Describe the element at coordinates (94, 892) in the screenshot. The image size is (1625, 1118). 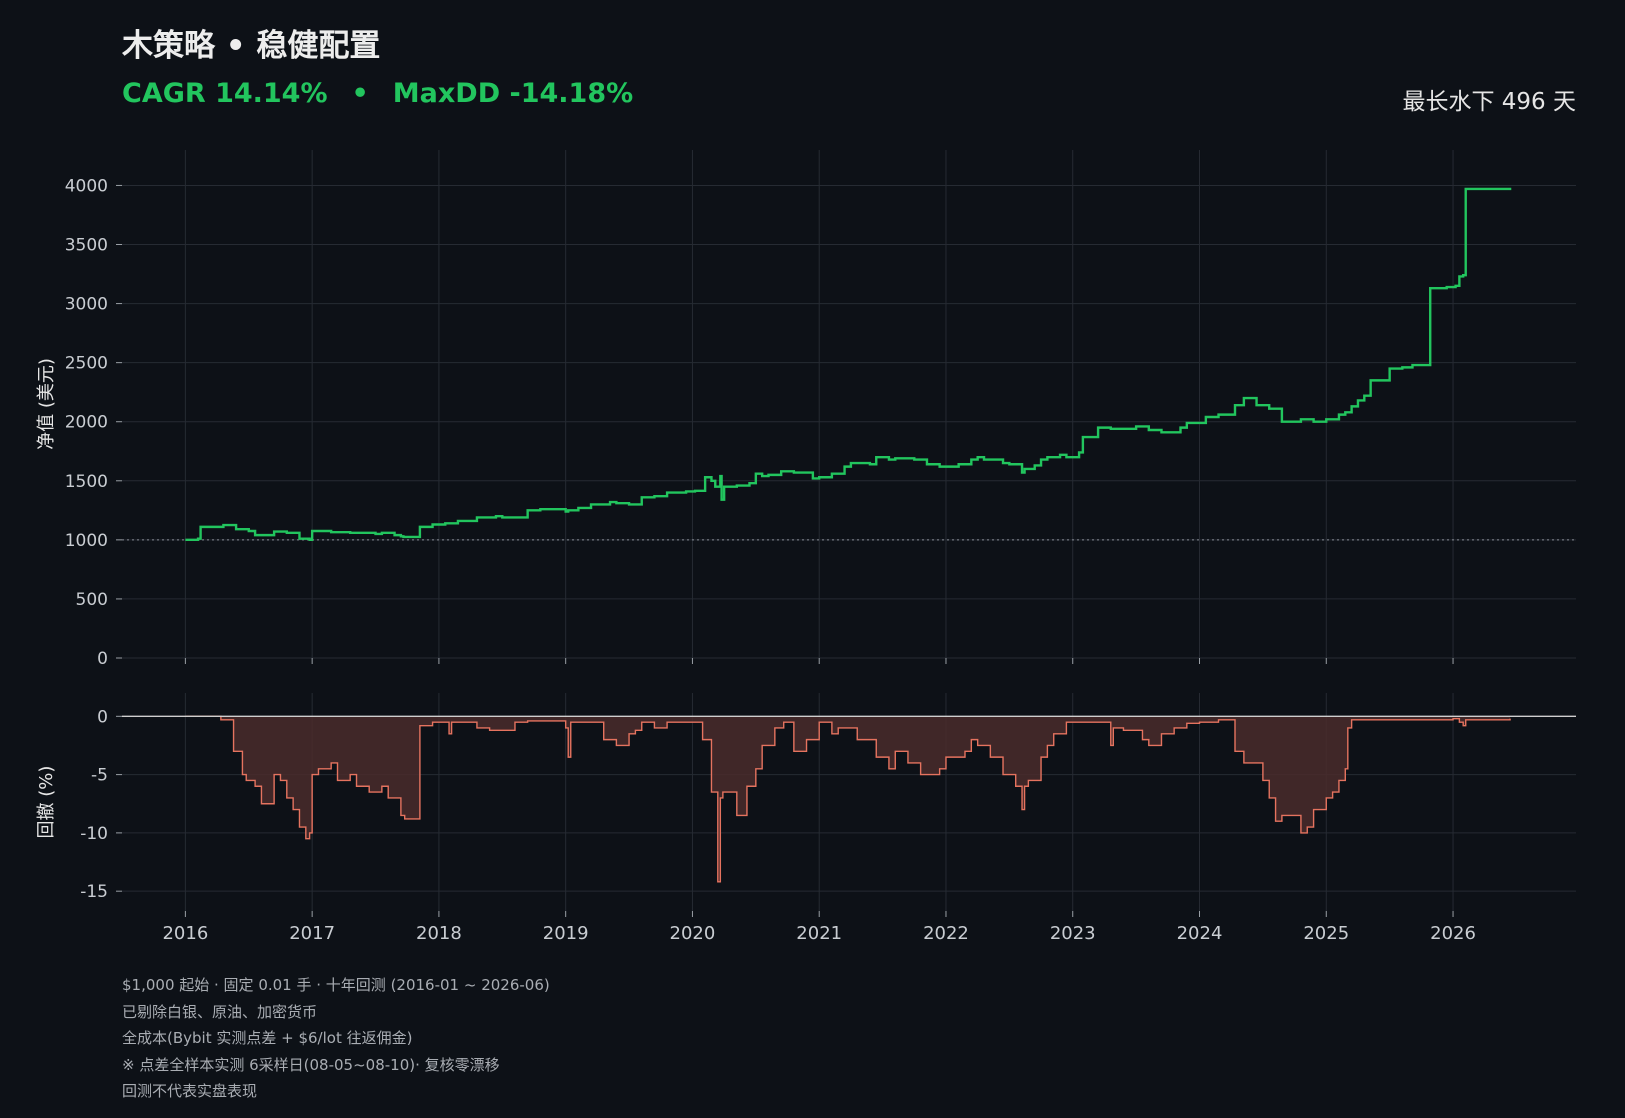
I see `drawdown-ytick-label: -15` at that location.